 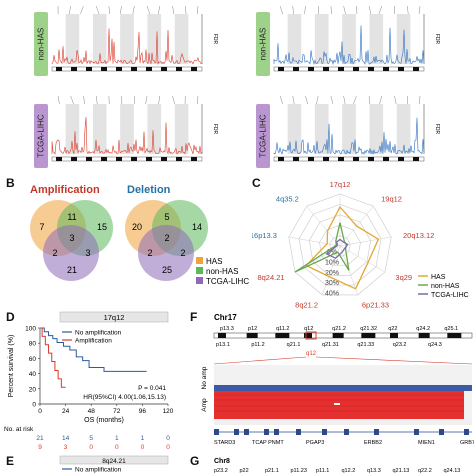 I want to click on venn-legend-tcga-swatch, so click(x=199, y=280).